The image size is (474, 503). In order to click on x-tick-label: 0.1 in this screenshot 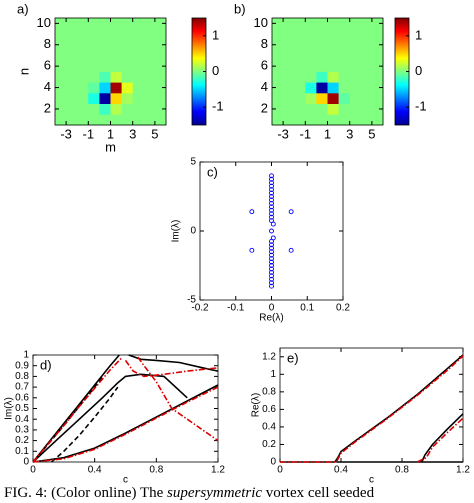, I will do `click(307, 308)`.